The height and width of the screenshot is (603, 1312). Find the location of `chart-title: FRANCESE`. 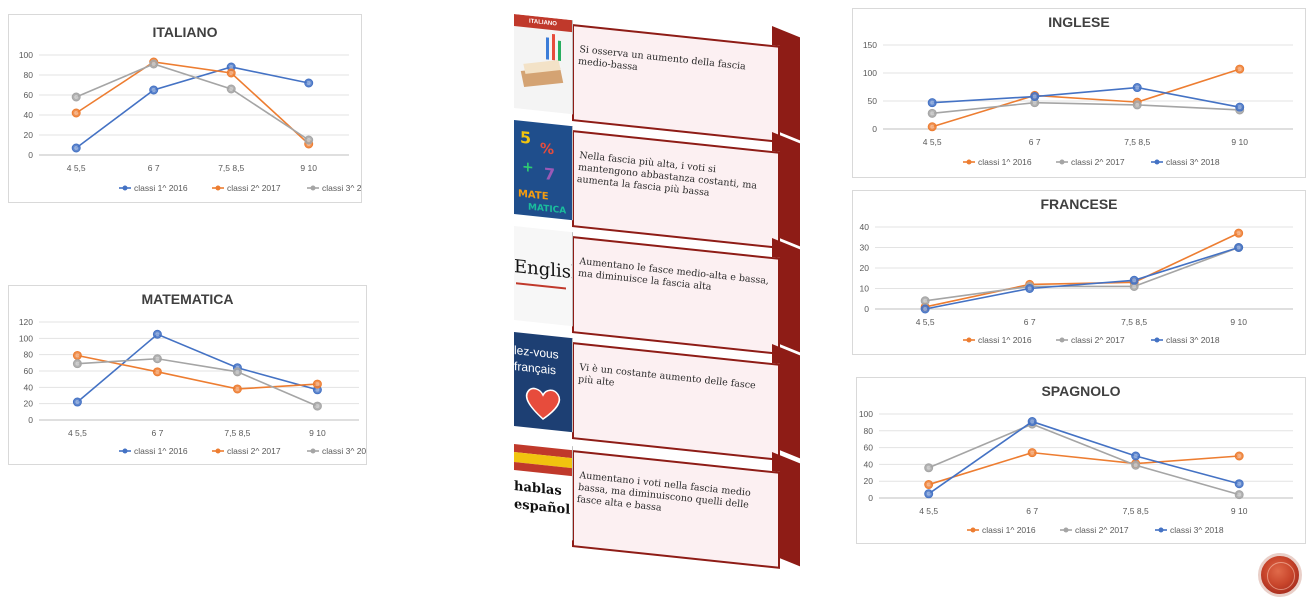

chart-title: FRANCESE is located at coordinates (1078, 204).